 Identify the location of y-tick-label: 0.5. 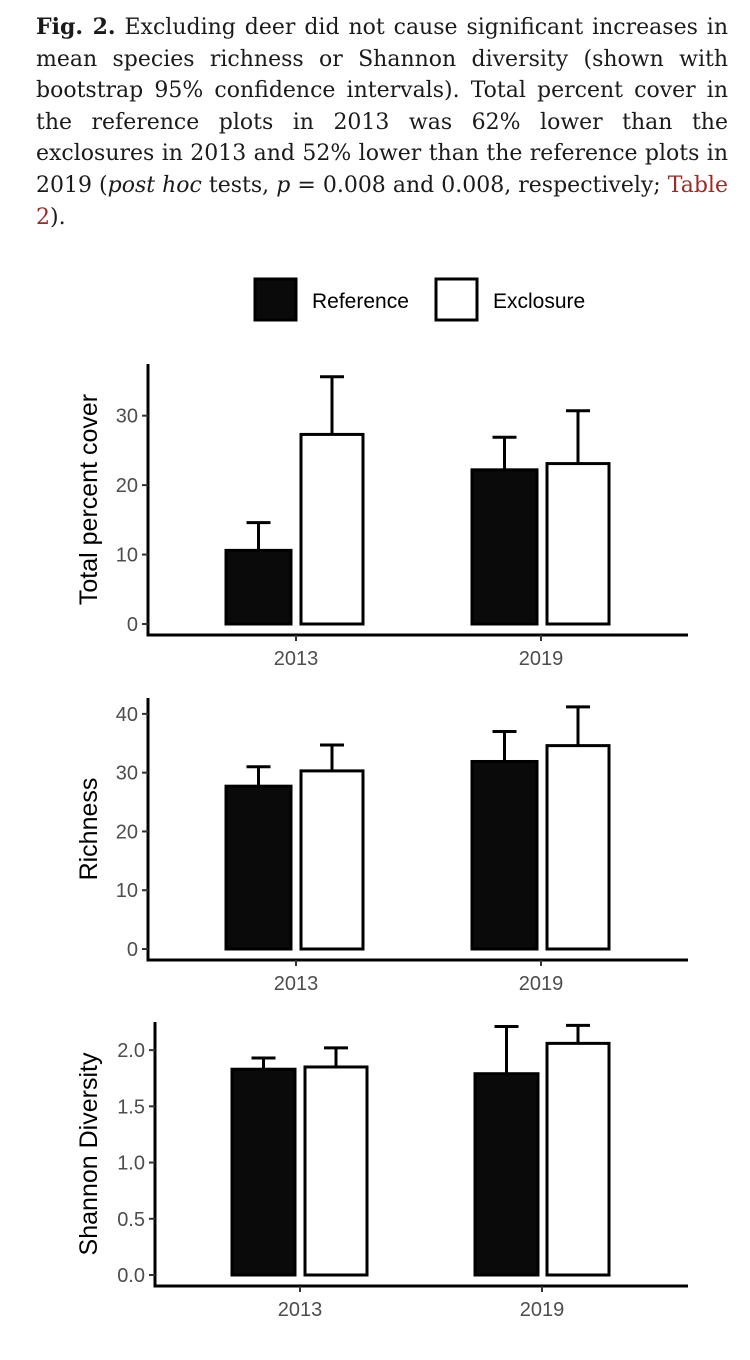
(131, 1220).